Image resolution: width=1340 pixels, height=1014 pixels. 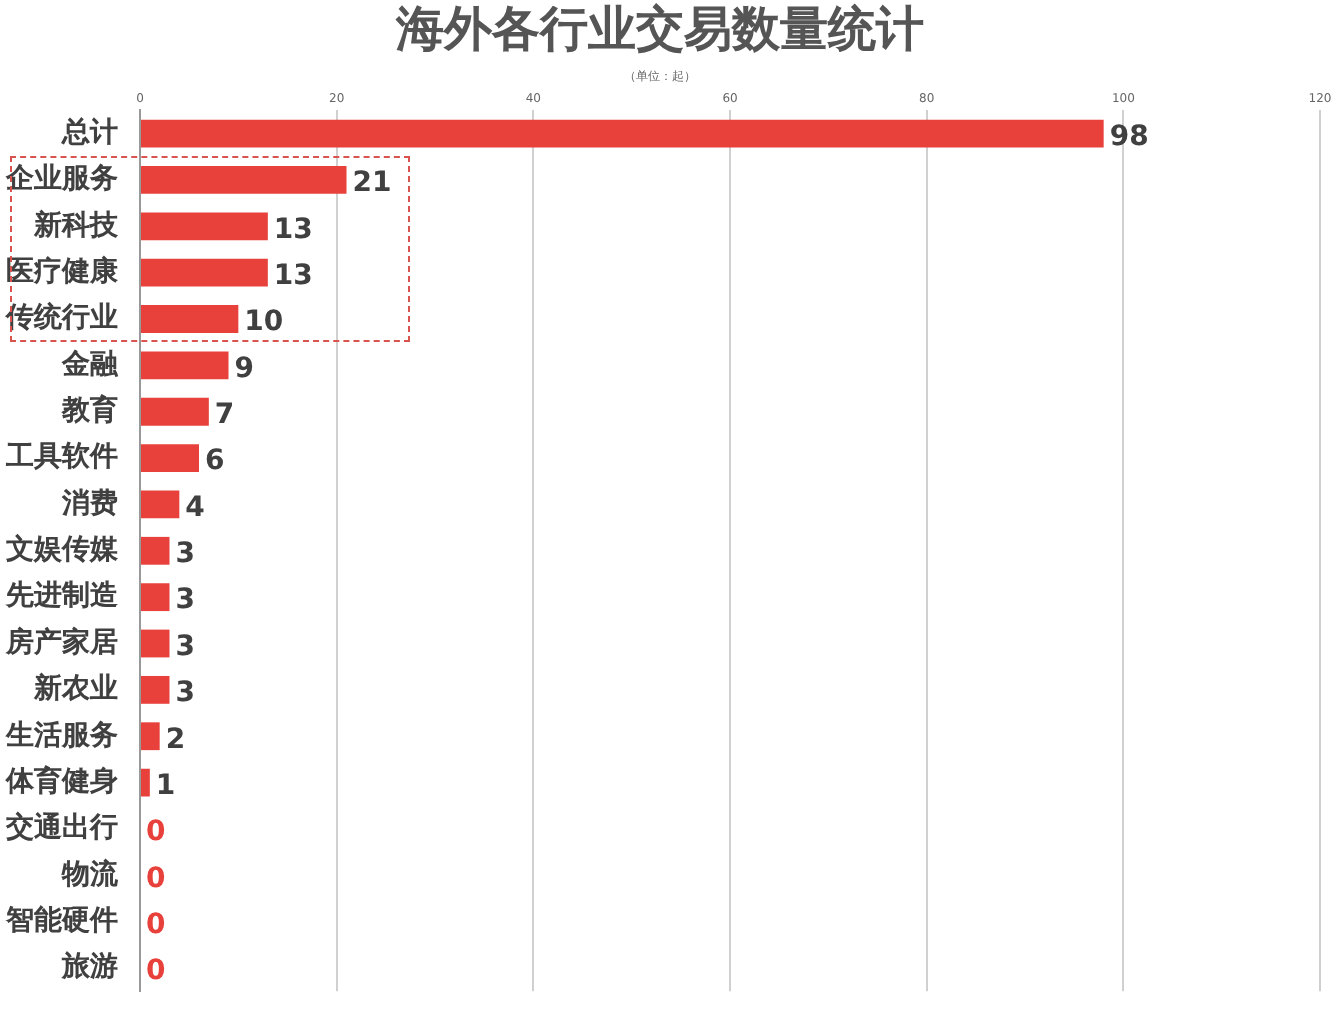 What do you see at coordinates (61, 920) in the screenshot?
I see `y-tick-label: 智能硬件` at bounding box center [61, 920].